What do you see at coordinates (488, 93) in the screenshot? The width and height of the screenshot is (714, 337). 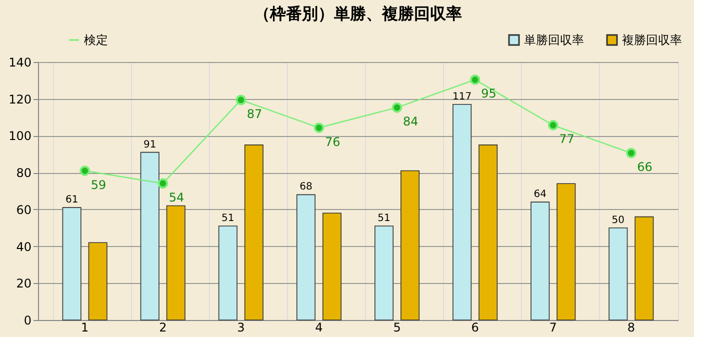 I see `data-label: 95` at bounding box center [488, 93].